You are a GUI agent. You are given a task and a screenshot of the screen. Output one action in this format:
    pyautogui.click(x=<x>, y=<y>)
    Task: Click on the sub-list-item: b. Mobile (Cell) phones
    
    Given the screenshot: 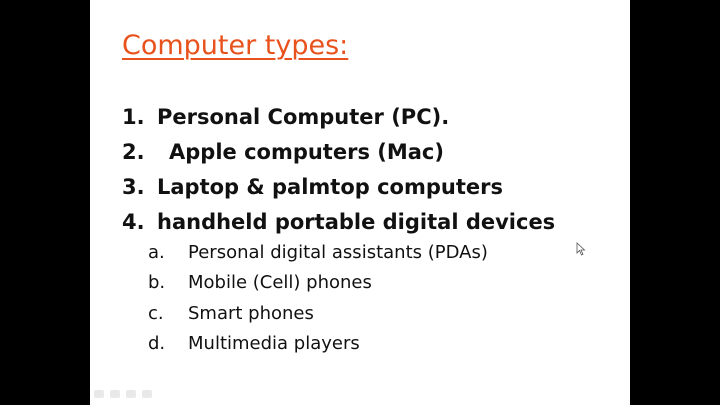 What is the action you would take?
    pyautogui.click(x=318, y=283)
    